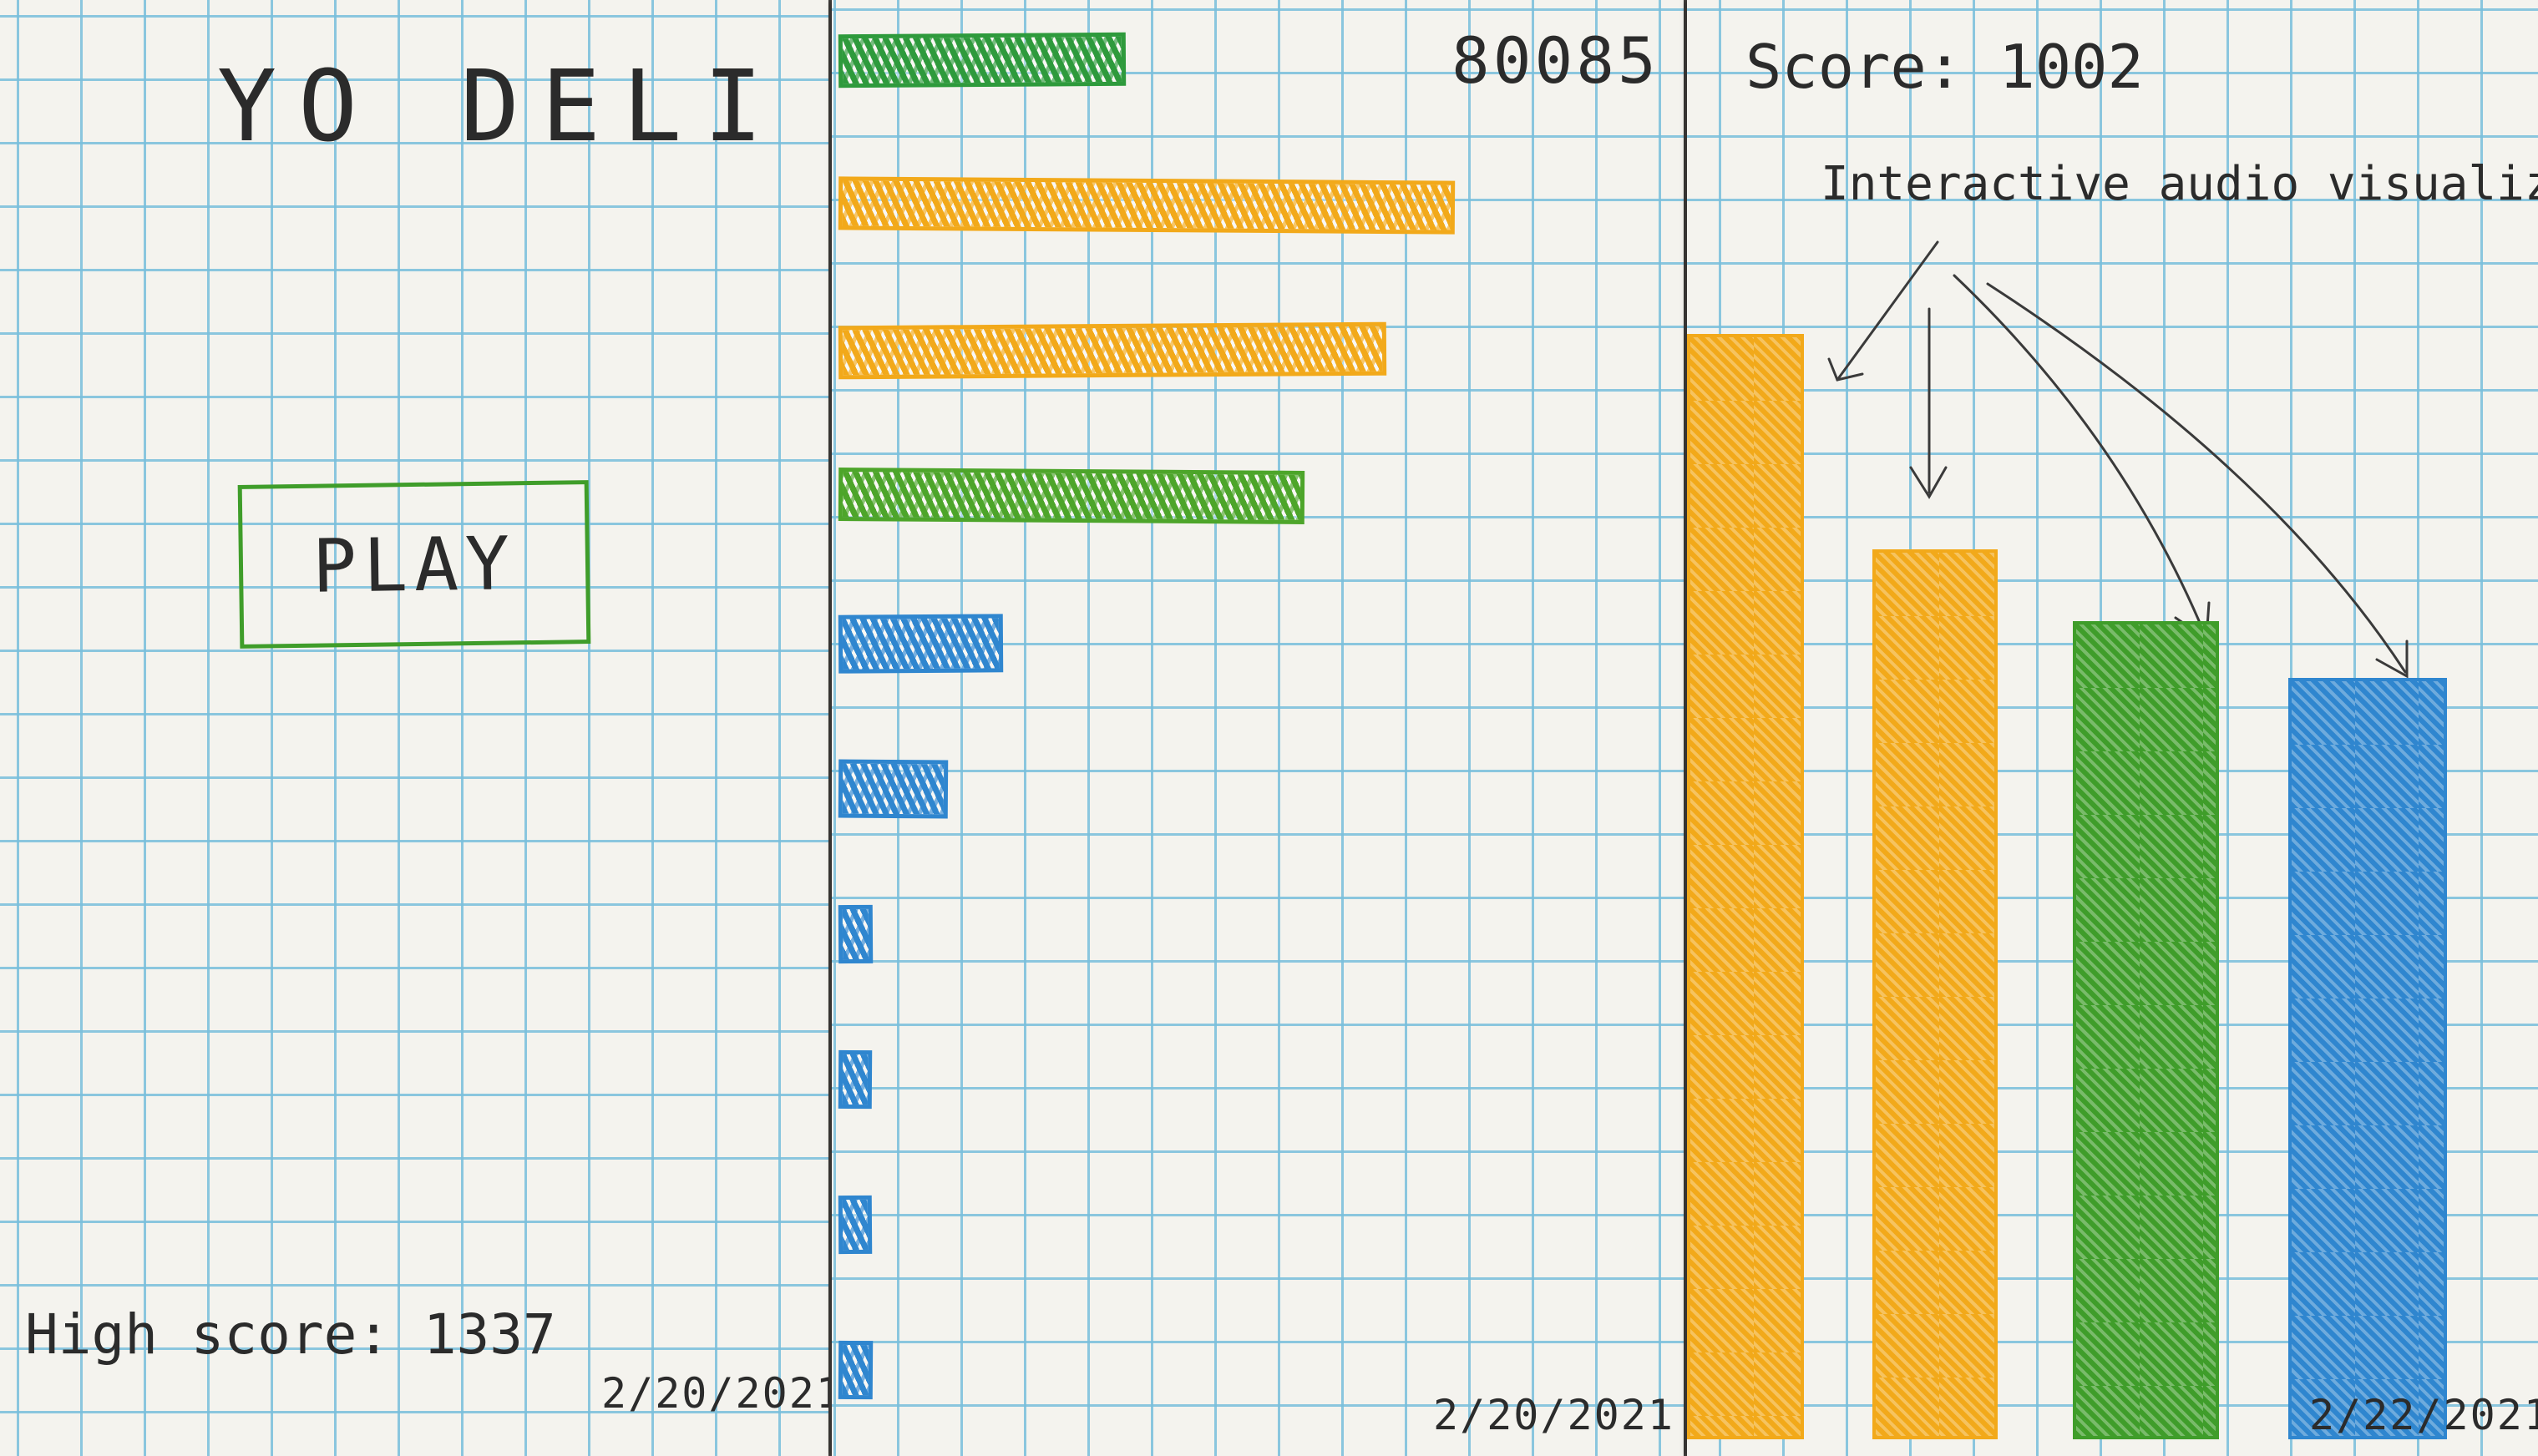  Describe the element at coordinates (290, 1334) in the screenshot. I see `high-score-label: High score: 1337` at that location.